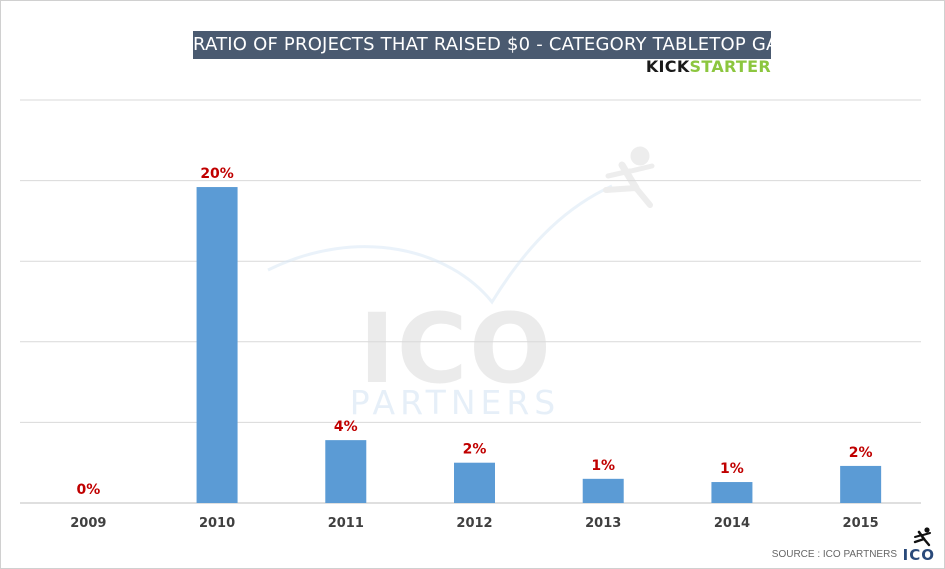 The height and width of the screenshot is (569, 945). I want to click on bar-2012, so click(474, 482).